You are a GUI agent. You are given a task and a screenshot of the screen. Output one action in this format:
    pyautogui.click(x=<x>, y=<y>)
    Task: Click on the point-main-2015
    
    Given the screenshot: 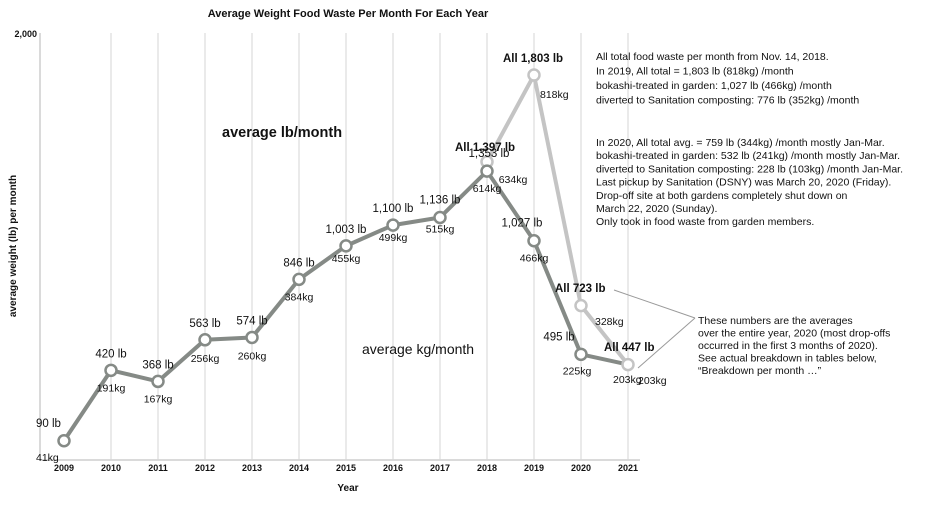 What is the action you would take?
    pyautogui.click(x=346, y=246)
    